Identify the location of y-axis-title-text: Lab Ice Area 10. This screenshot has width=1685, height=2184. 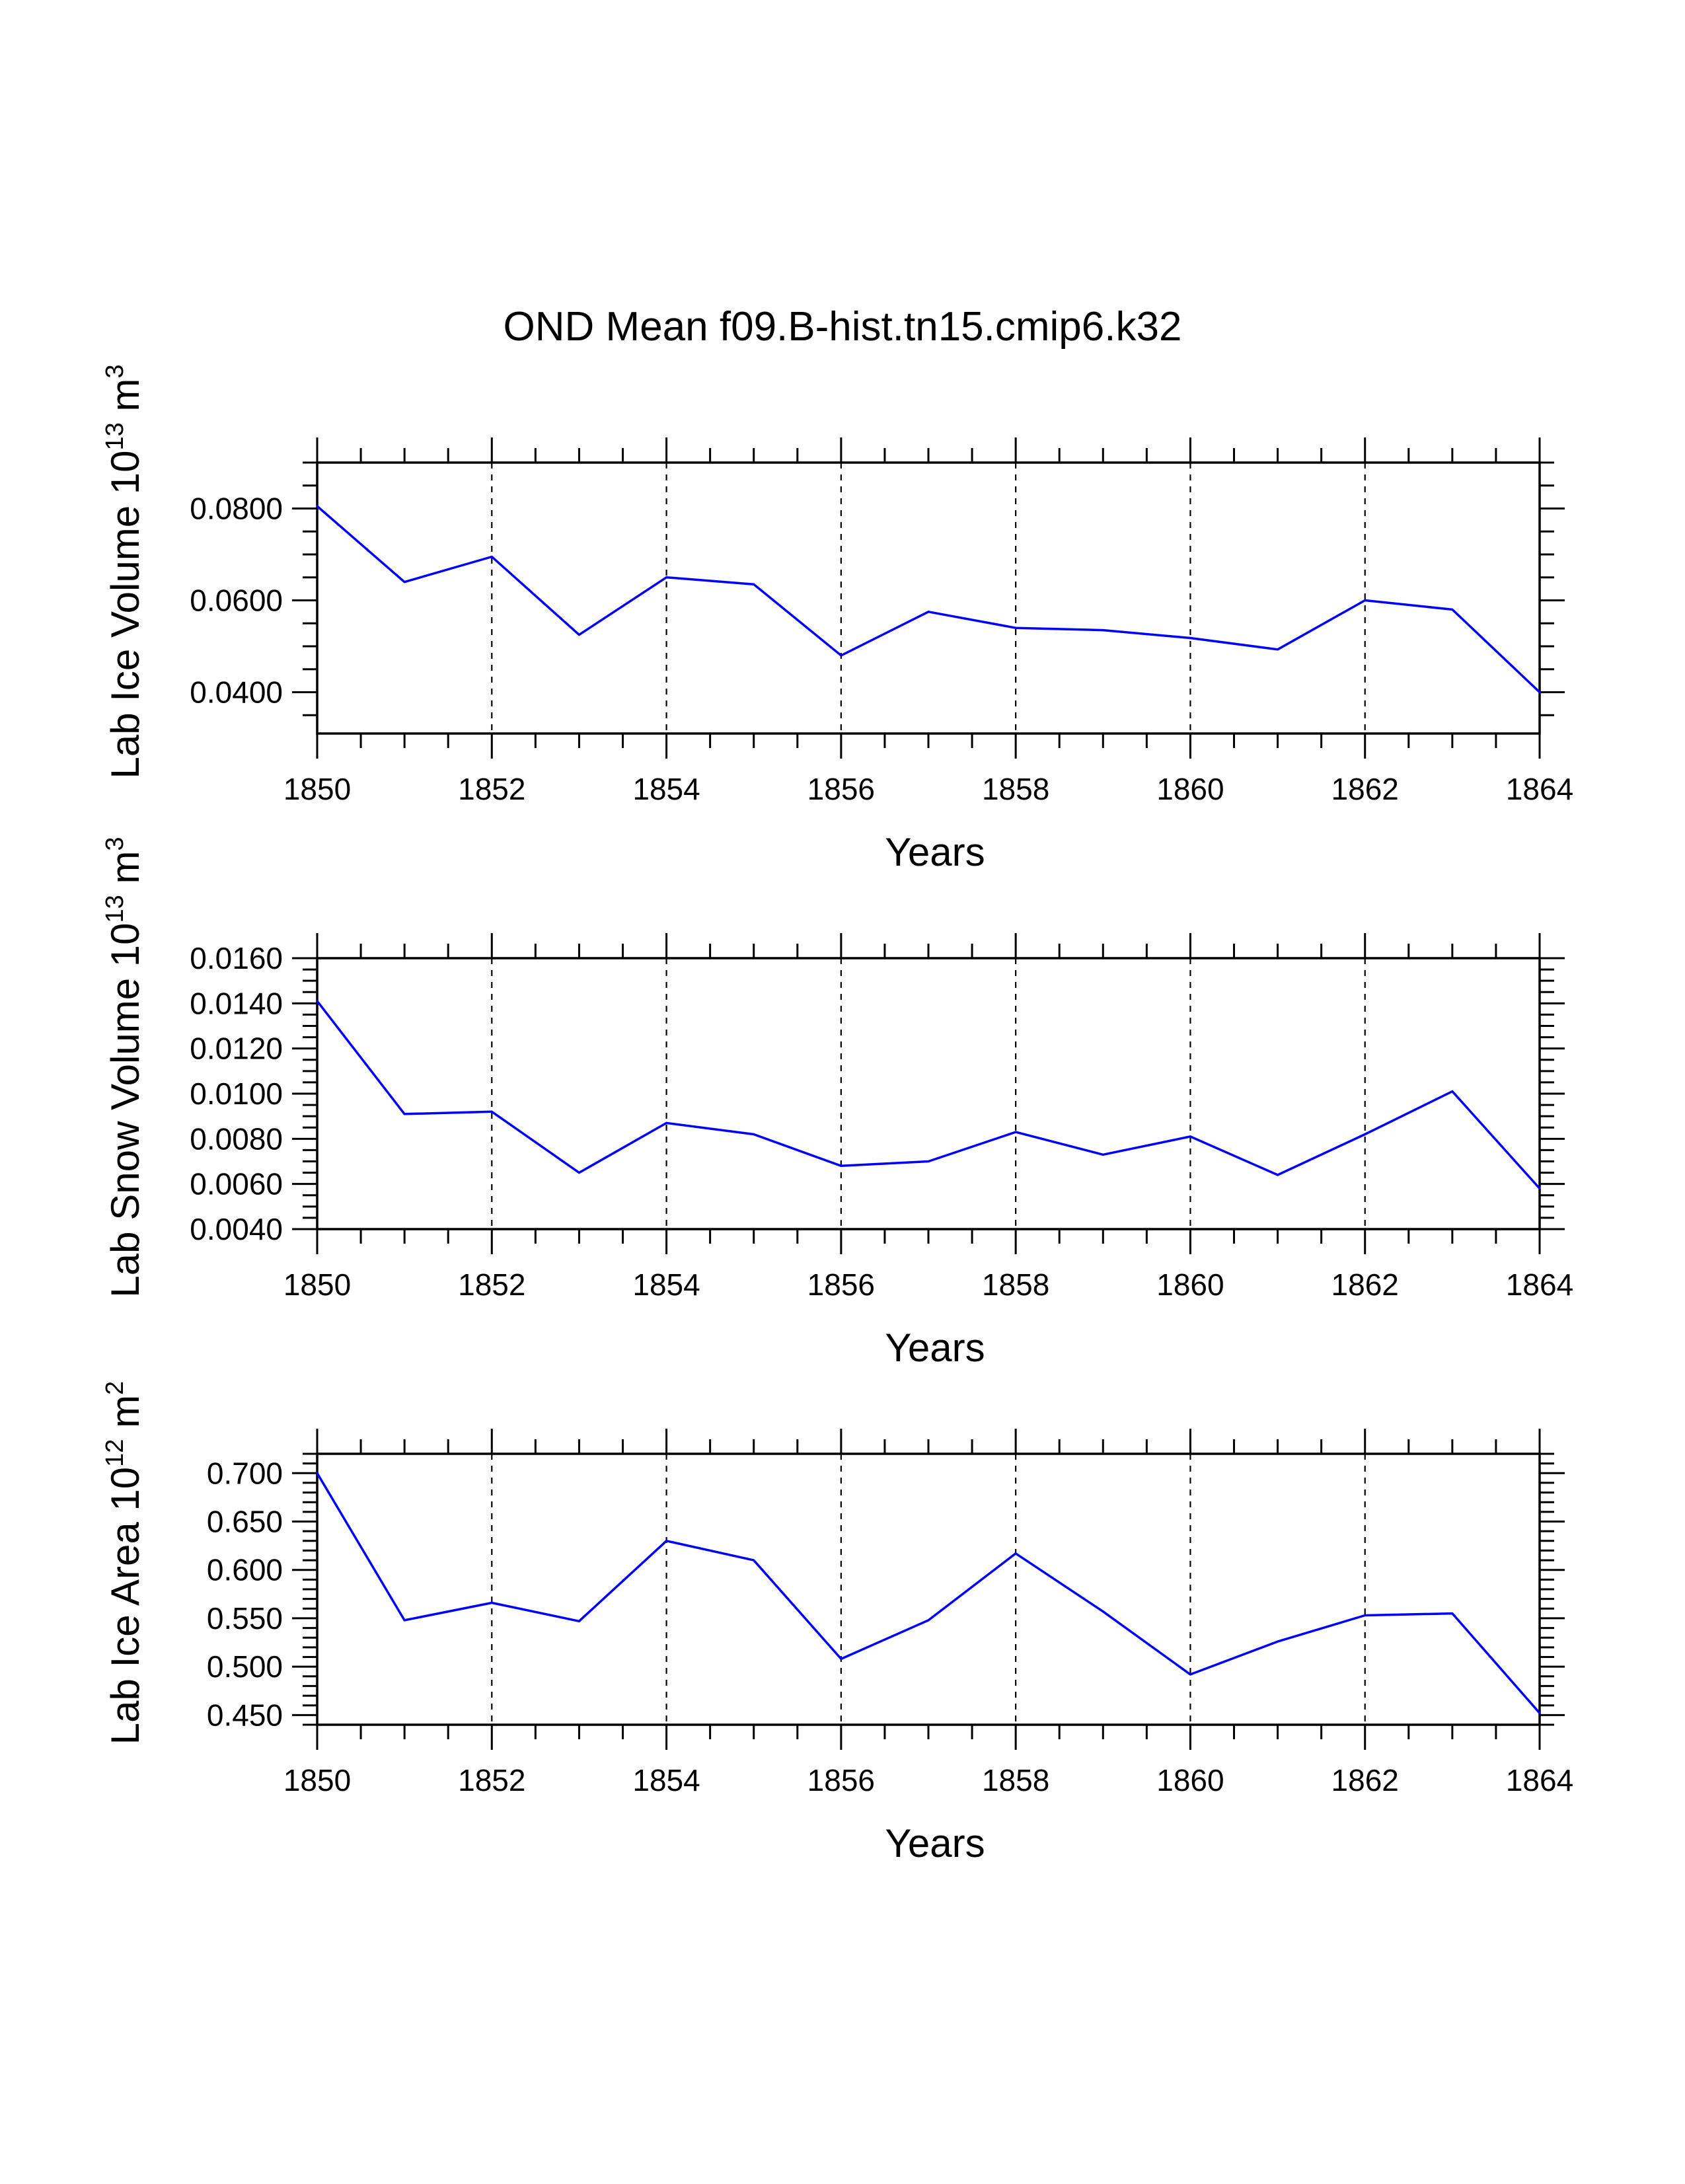
(125, 1606).